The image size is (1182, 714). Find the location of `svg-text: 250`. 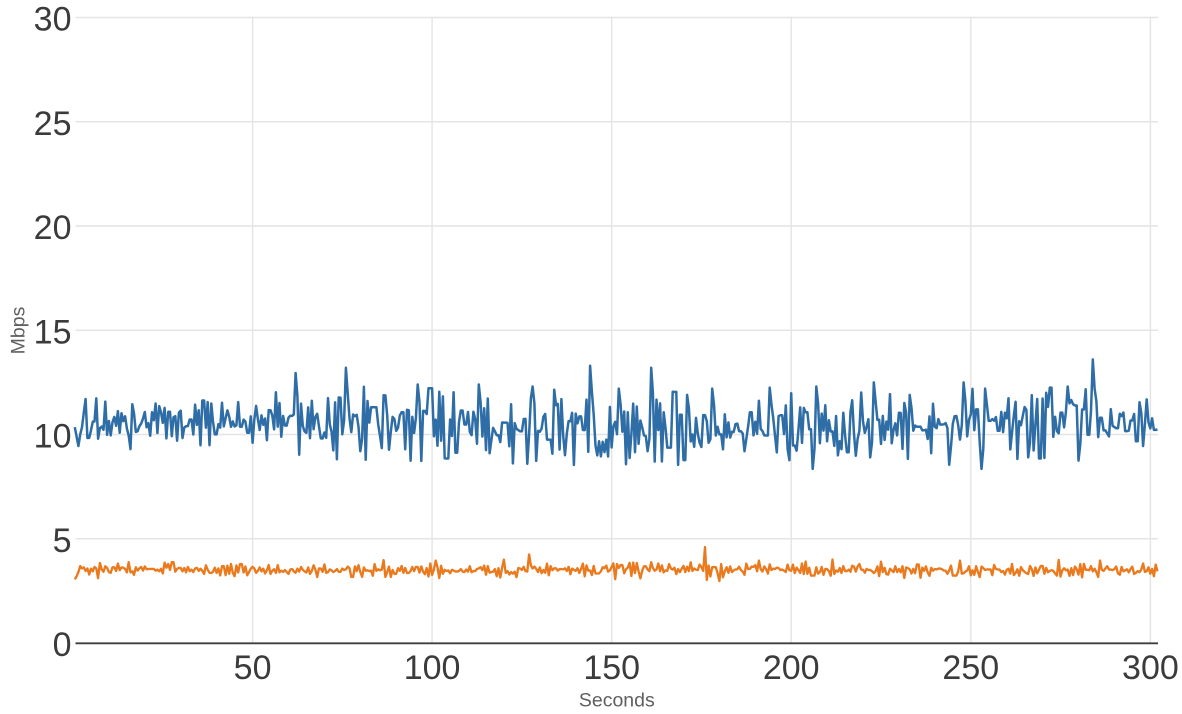

svg-text: 250 is located at coordinates (970, 668).